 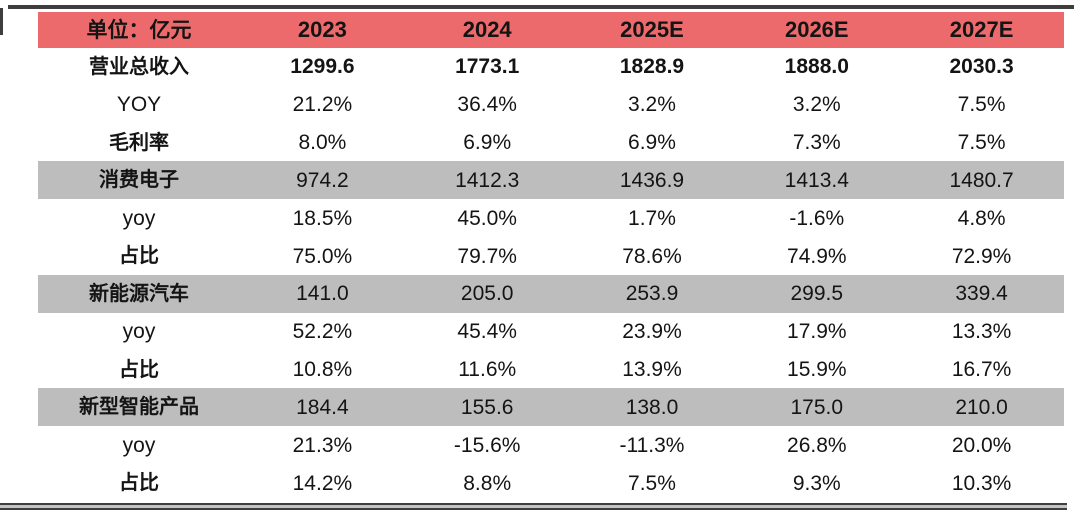 What do you see at coordinates (652, 218) in the screenshot?
I see `value-cell: 1.7%` at bounding box center [652, 218].